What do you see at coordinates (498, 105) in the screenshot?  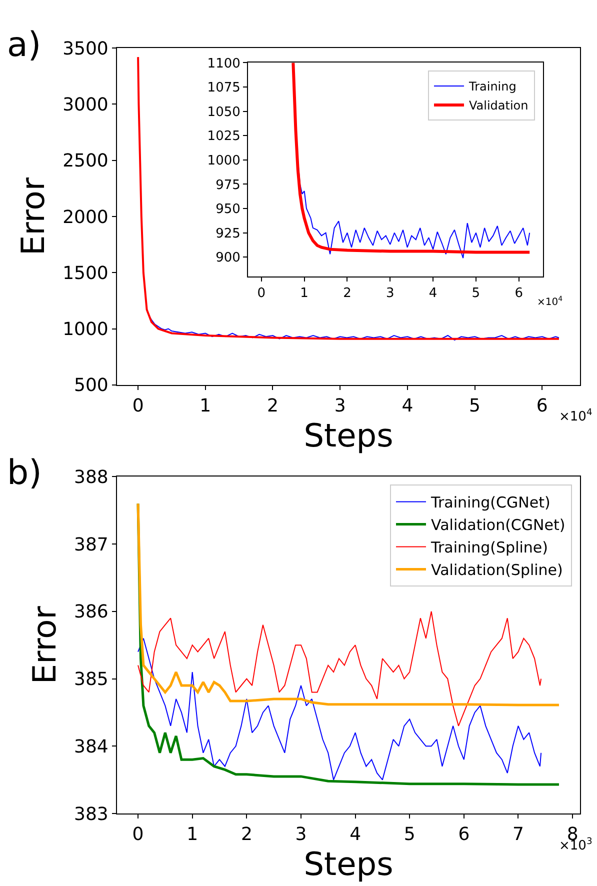 I see `legend-label: Validation` at bounding box center [498, 105].